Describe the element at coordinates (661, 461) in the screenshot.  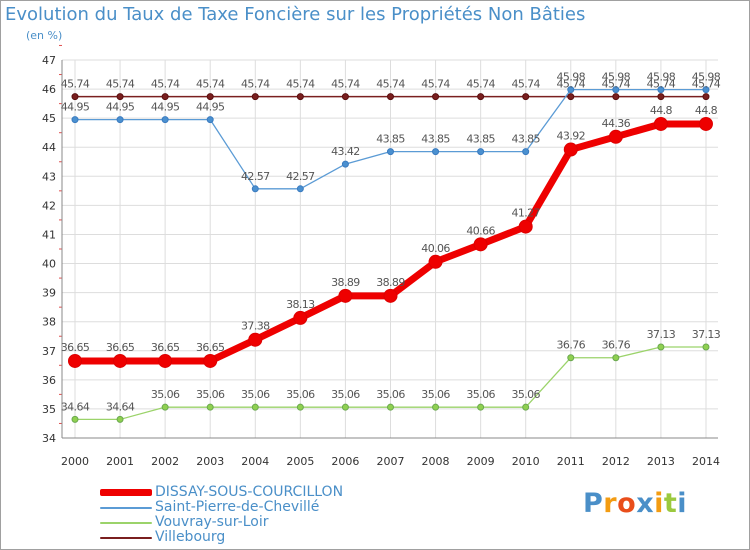
I see `x-tick-label: 2013` at that location.